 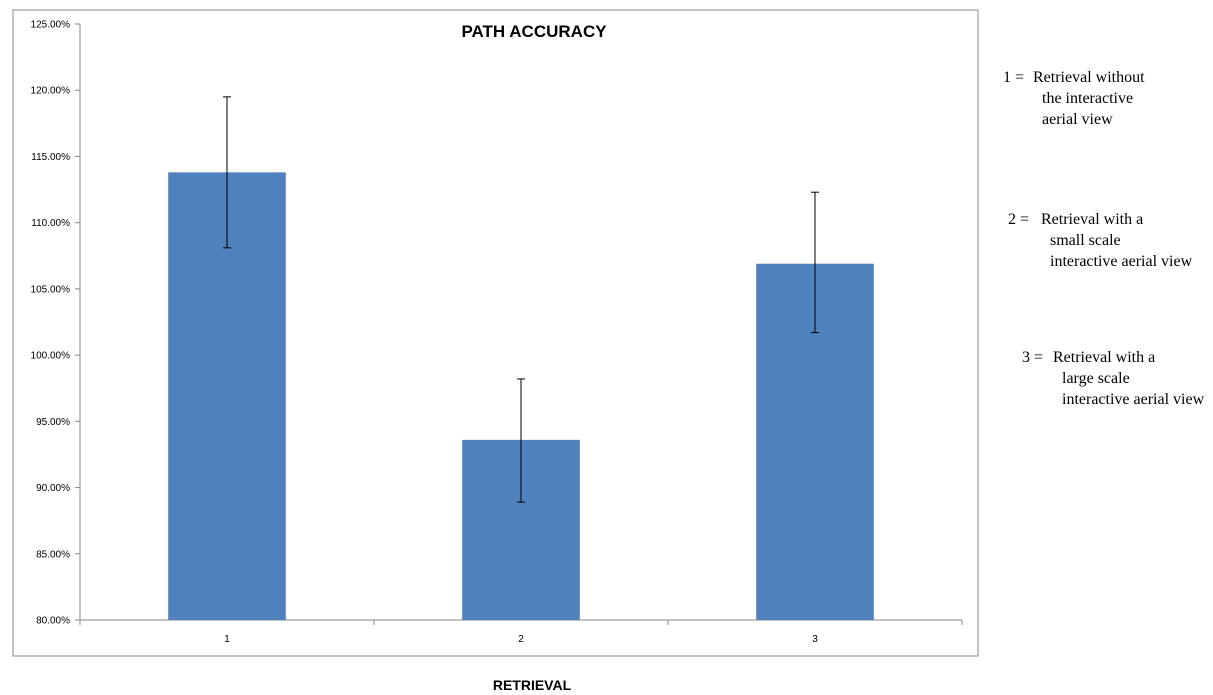 What do you see at coordinates (1087, 98) in the screenshot?
I see `key-description-line: the interactive` at bounding box center [1087, 98].